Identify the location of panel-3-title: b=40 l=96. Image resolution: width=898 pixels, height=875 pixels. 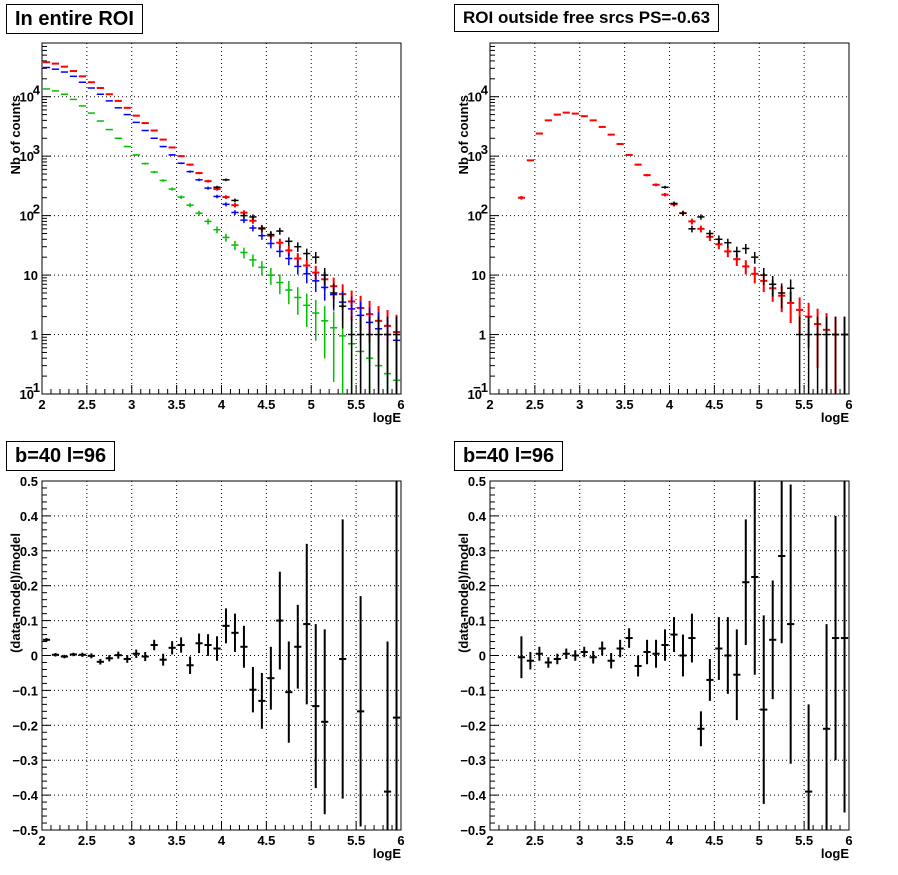
(61, 456).